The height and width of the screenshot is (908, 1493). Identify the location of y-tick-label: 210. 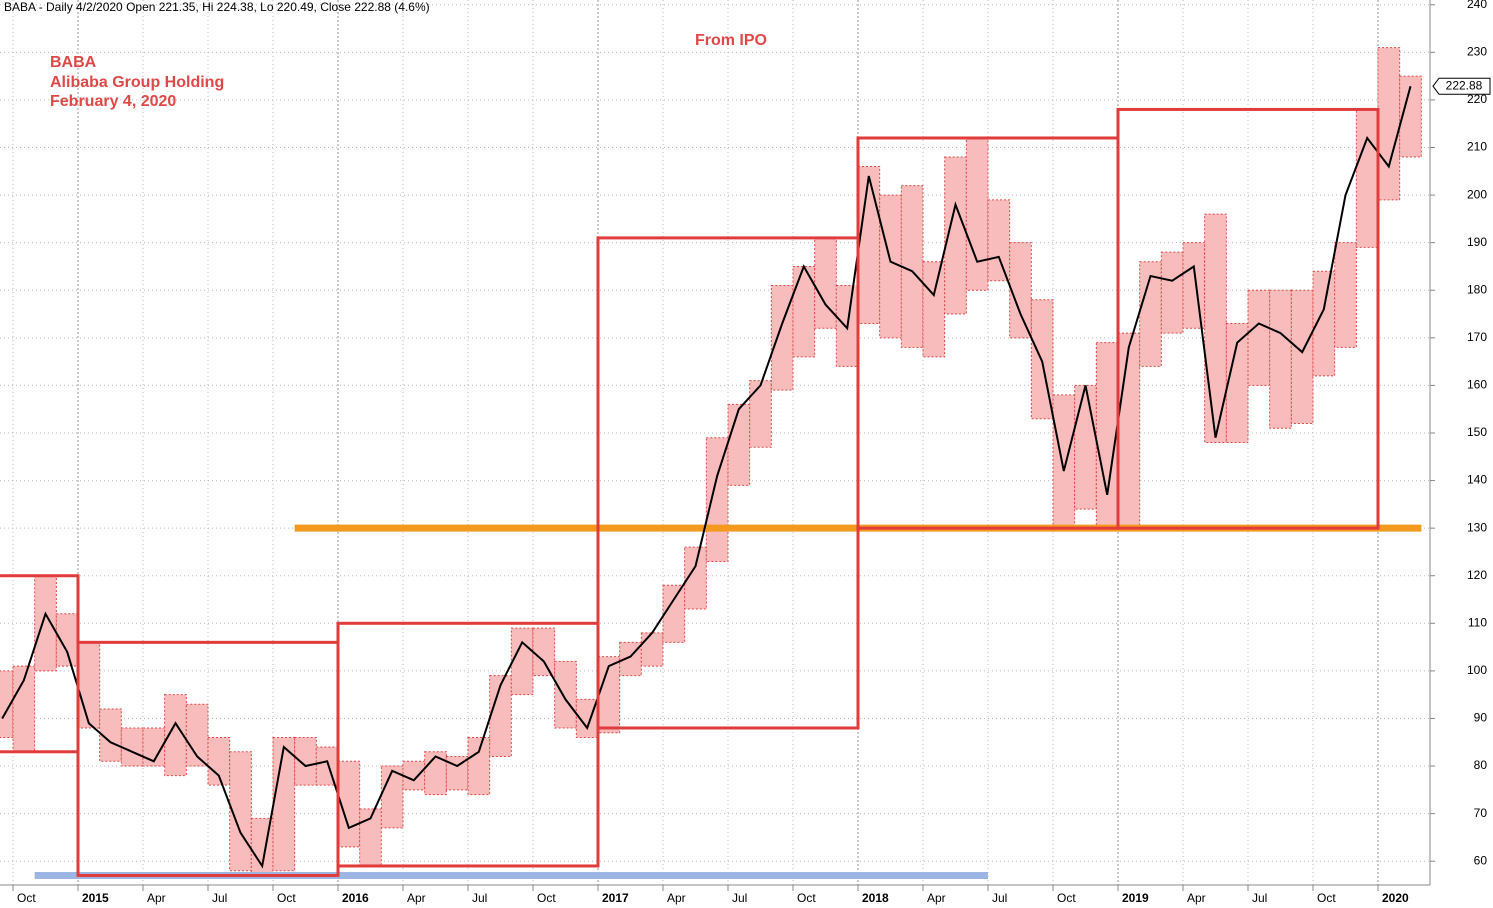
(1477, 147).